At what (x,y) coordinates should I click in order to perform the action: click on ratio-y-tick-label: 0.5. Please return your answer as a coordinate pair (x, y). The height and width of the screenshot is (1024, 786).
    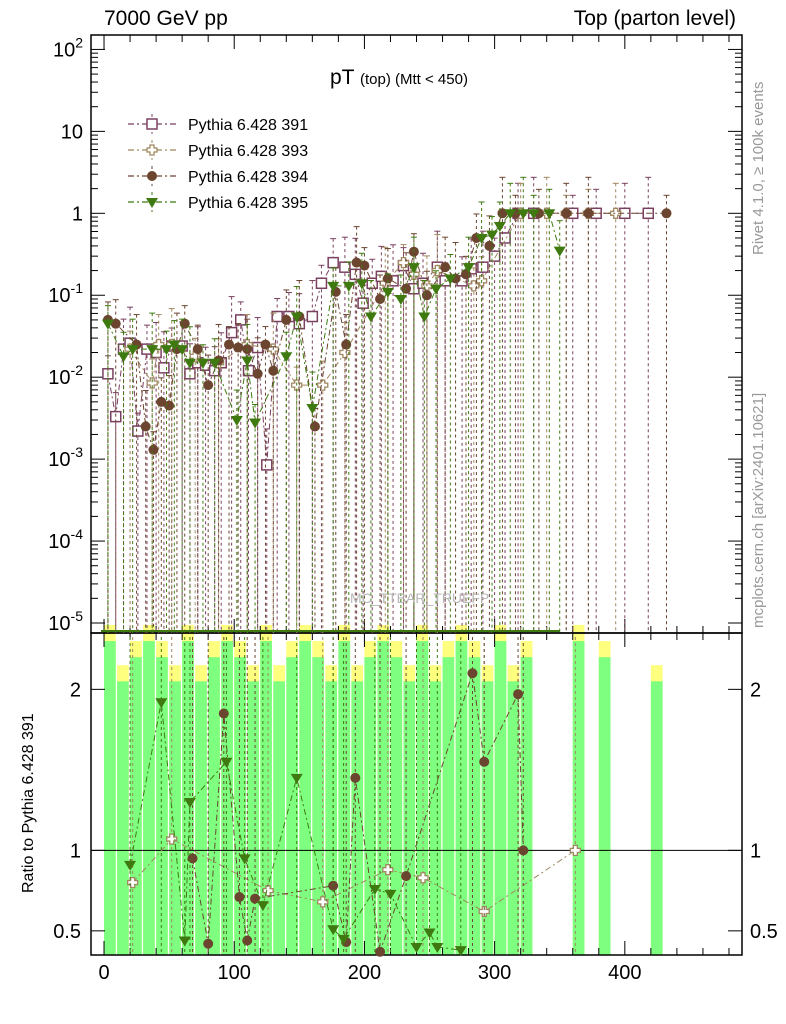
    Looking at the image, I should click on (67, 932).